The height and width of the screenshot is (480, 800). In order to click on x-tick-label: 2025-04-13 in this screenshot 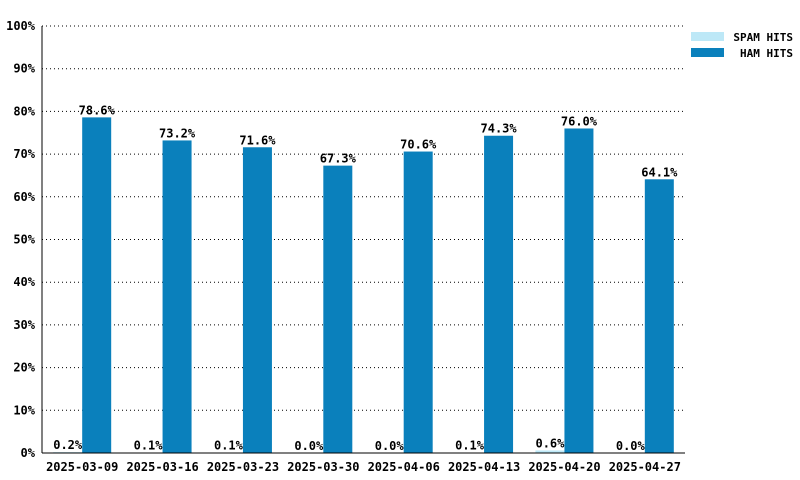, I will do `click(484, 467)`.